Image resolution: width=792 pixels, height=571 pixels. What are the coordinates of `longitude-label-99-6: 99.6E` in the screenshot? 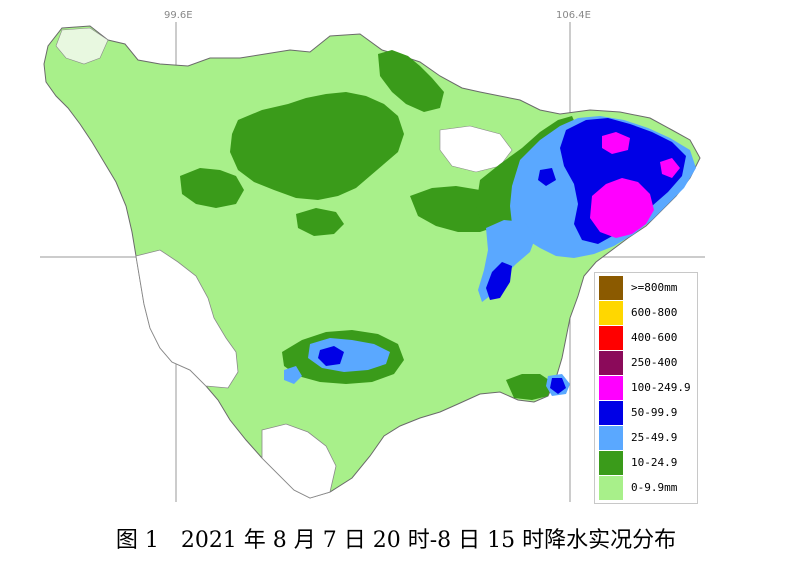 It's located at (178, 15).